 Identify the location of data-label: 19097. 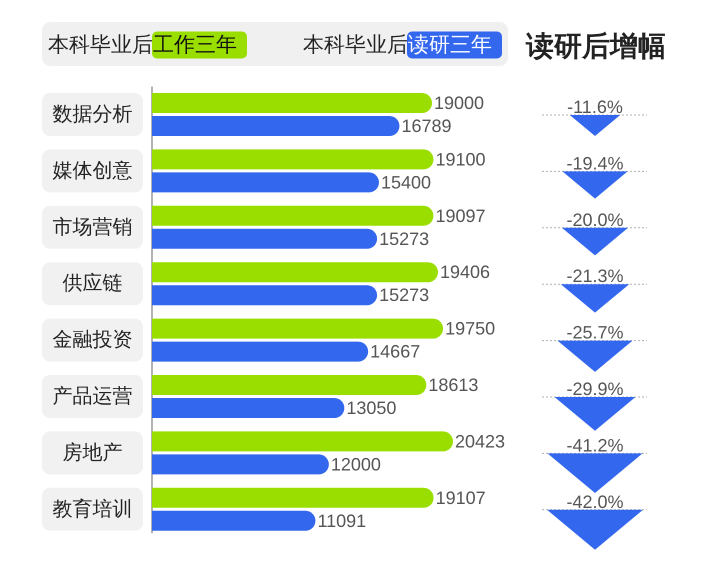
(460, 216).